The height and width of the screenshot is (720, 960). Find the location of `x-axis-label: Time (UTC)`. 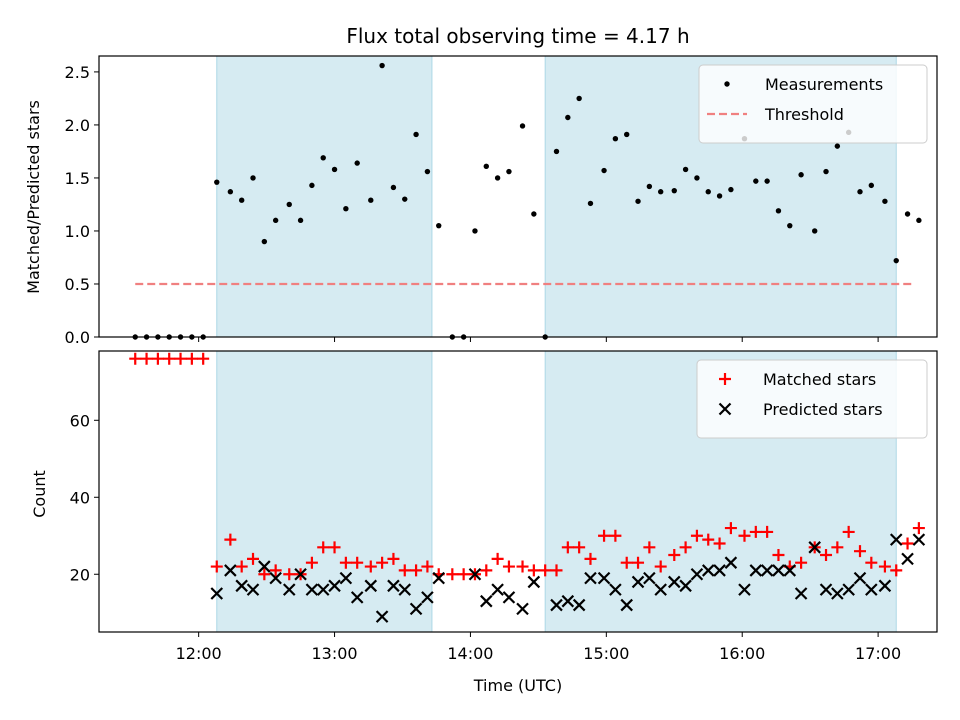

x-axis-label: Time (UTC) is located at coordinates (517, 685).